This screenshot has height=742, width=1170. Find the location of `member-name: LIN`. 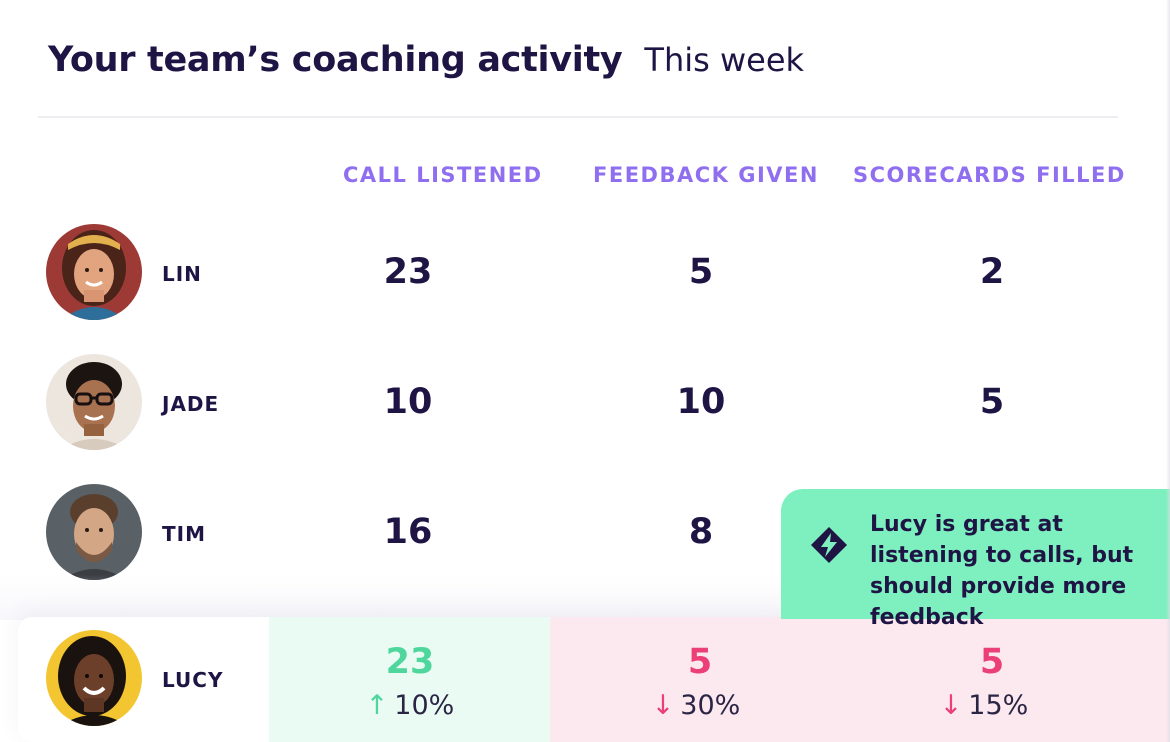

member-name: LIN is located at coordinates (182, 274).